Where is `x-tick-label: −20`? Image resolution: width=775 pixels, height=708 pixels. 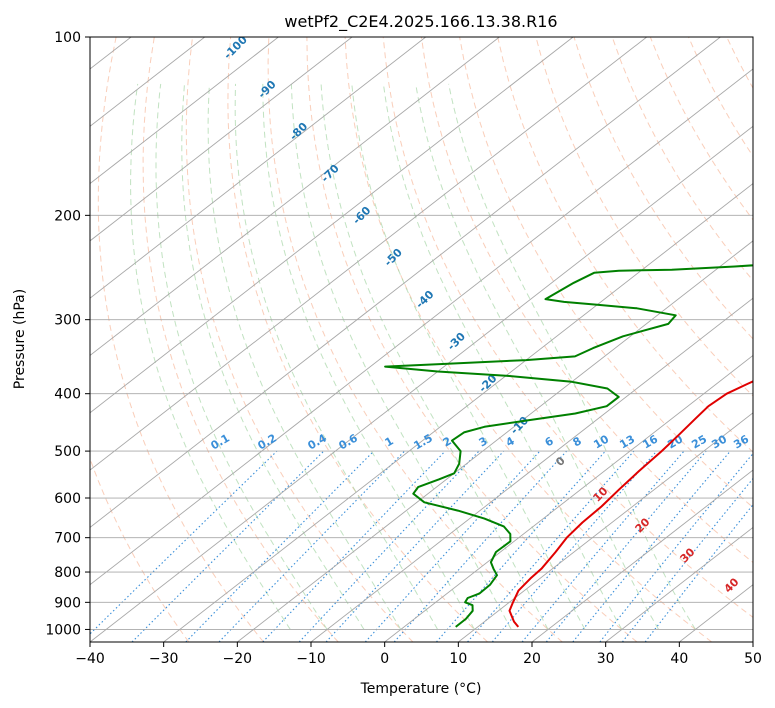 x-tick-label: −20 is located at coordinates (238, 659).